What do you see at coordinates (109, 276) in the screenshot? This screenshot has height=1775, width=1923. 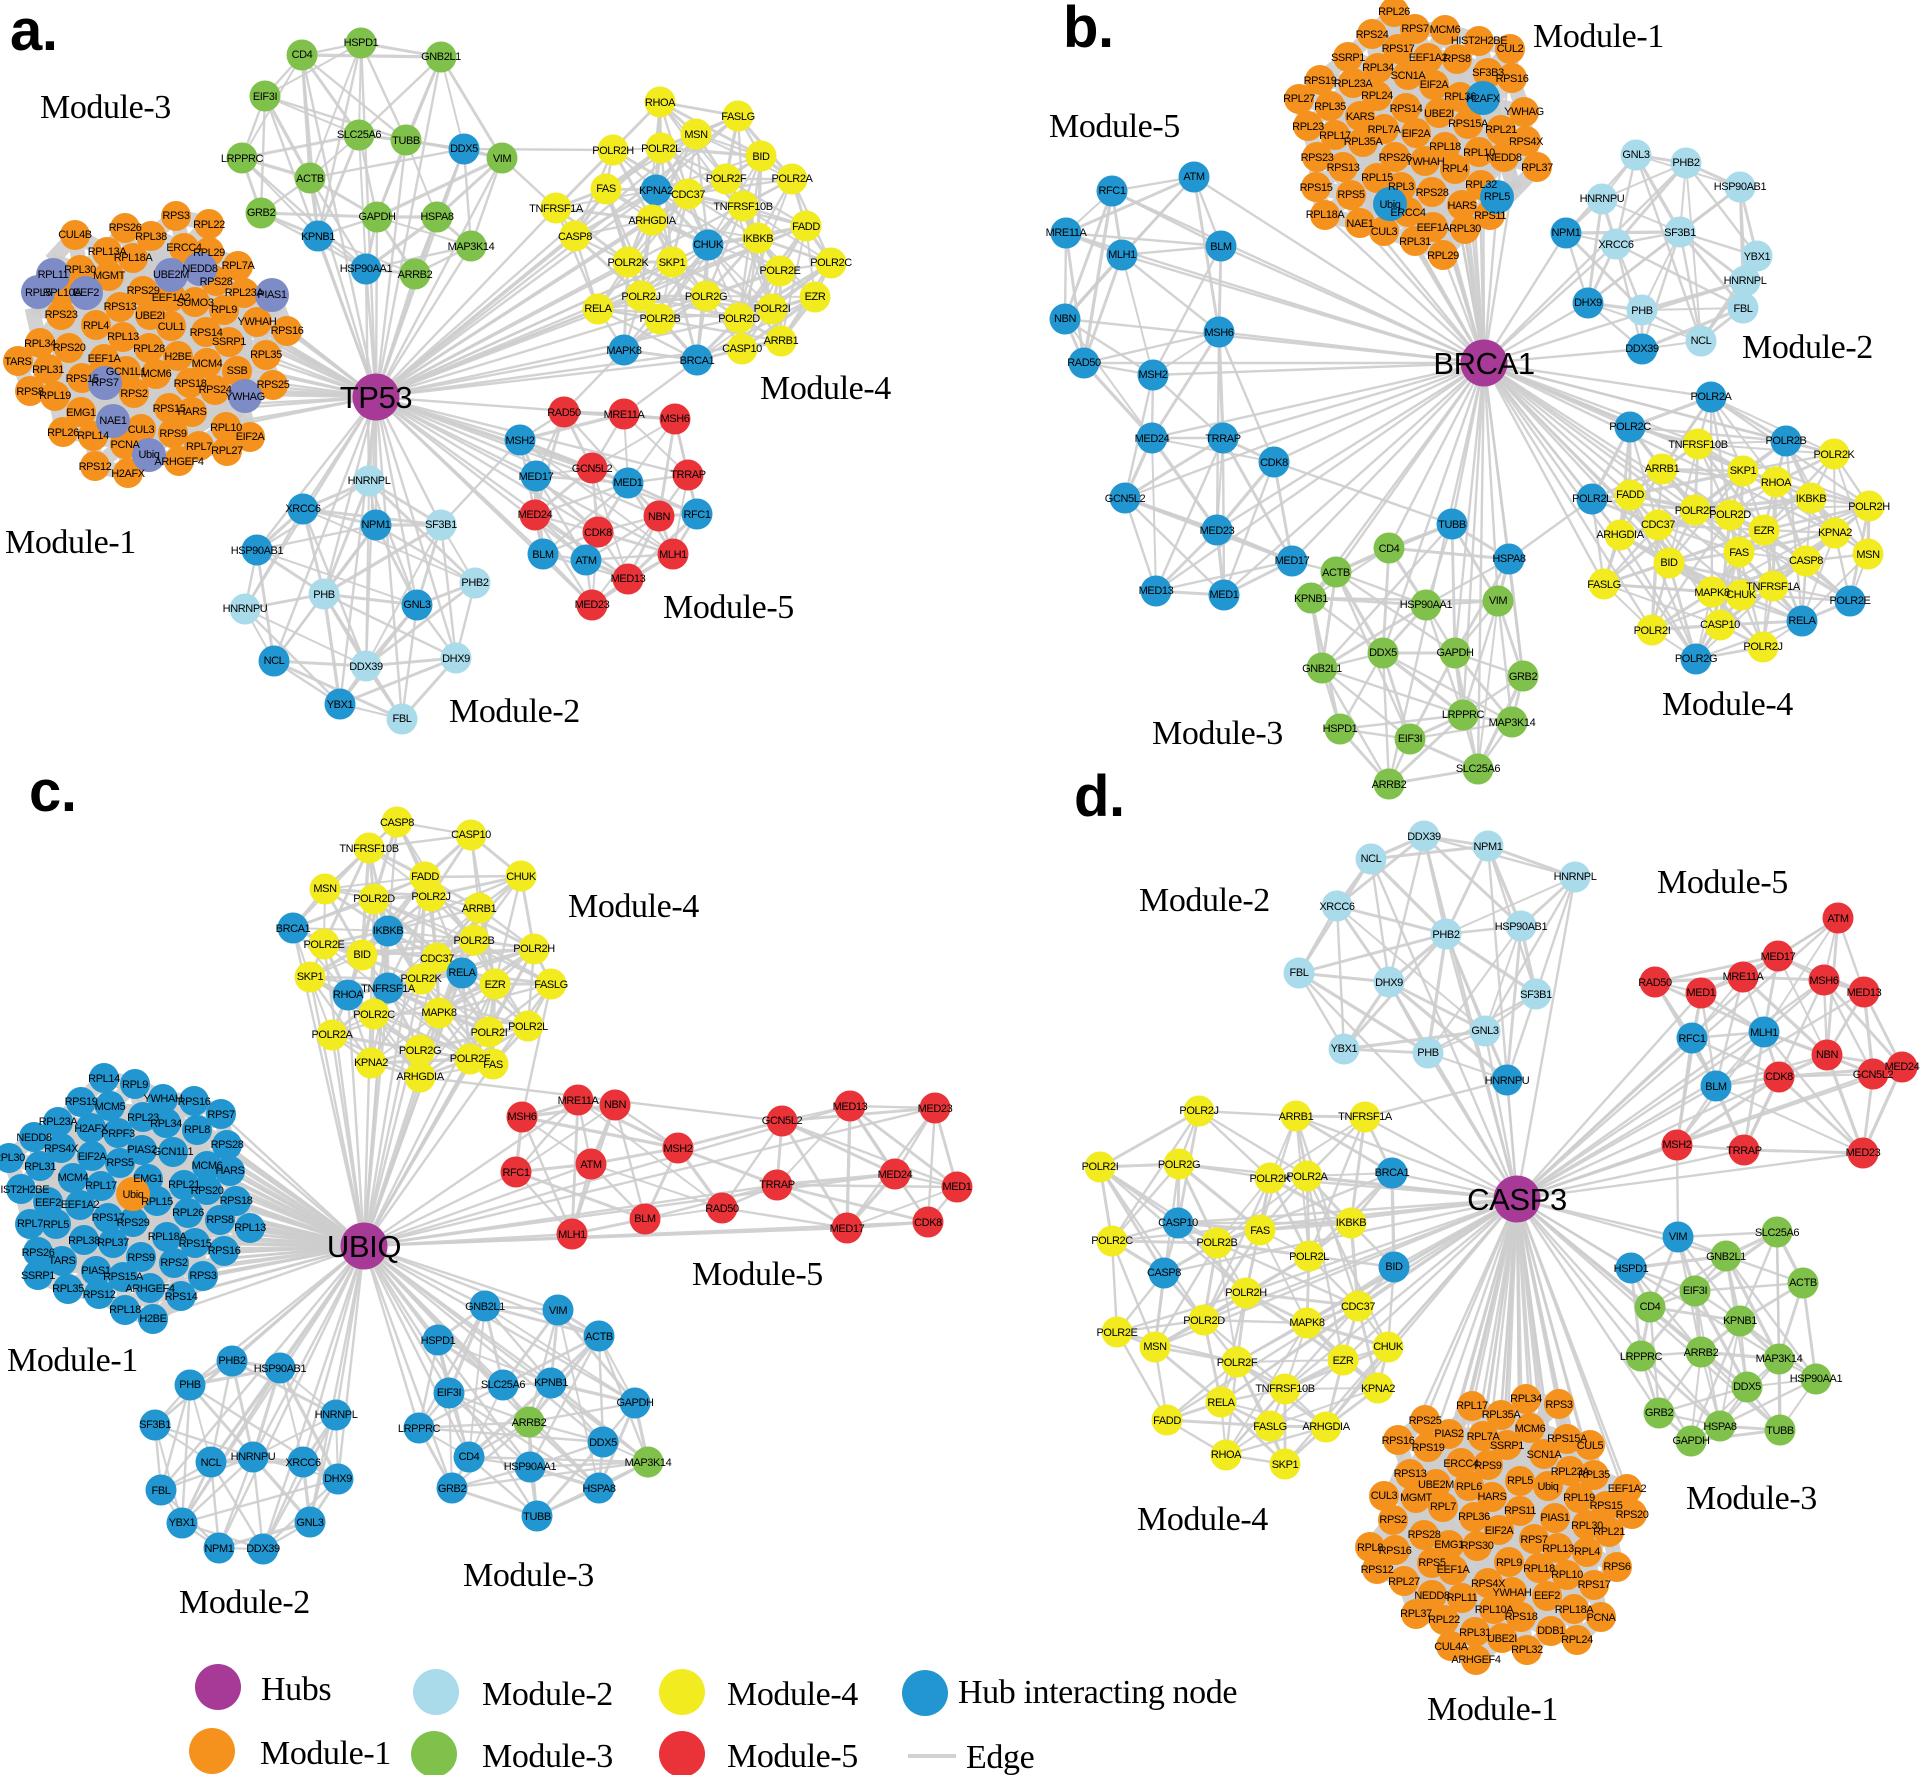 I see `svg-text: MGMT` at bounding box center [109, 276].